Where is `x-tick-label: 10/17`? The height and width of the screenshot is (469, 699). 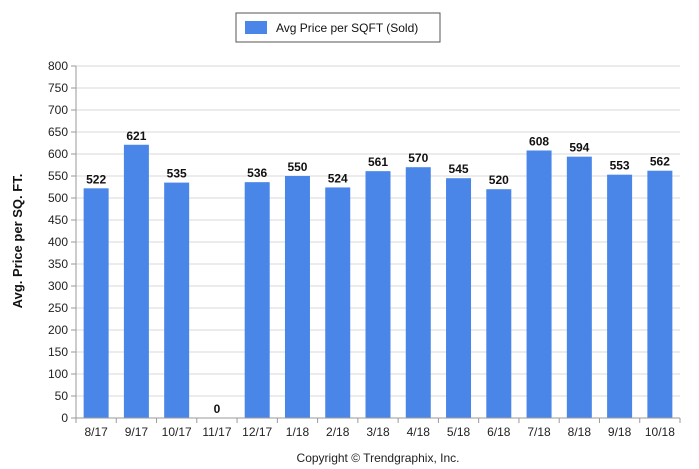
x-tick-label: 10/17 is located at coordinates (177, 432).